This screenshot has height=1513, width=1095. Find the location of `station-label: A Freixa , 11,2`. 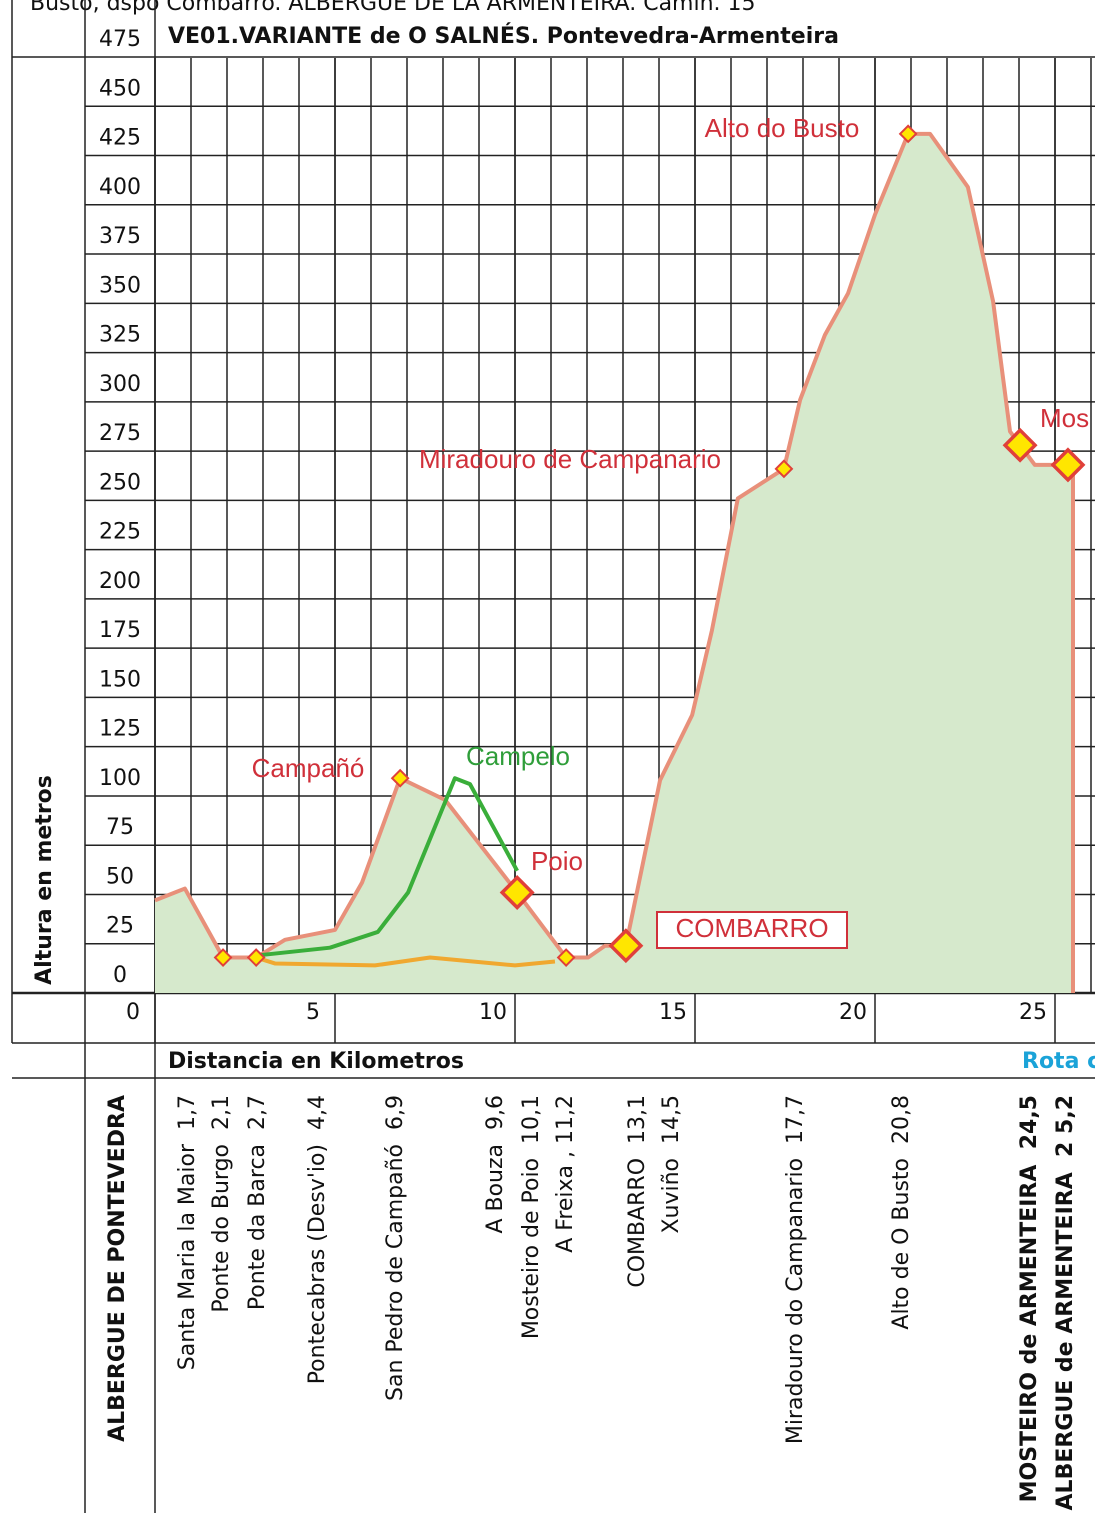

station-label: A Freixa , 11,2 is located at coordinates (565, 1174).